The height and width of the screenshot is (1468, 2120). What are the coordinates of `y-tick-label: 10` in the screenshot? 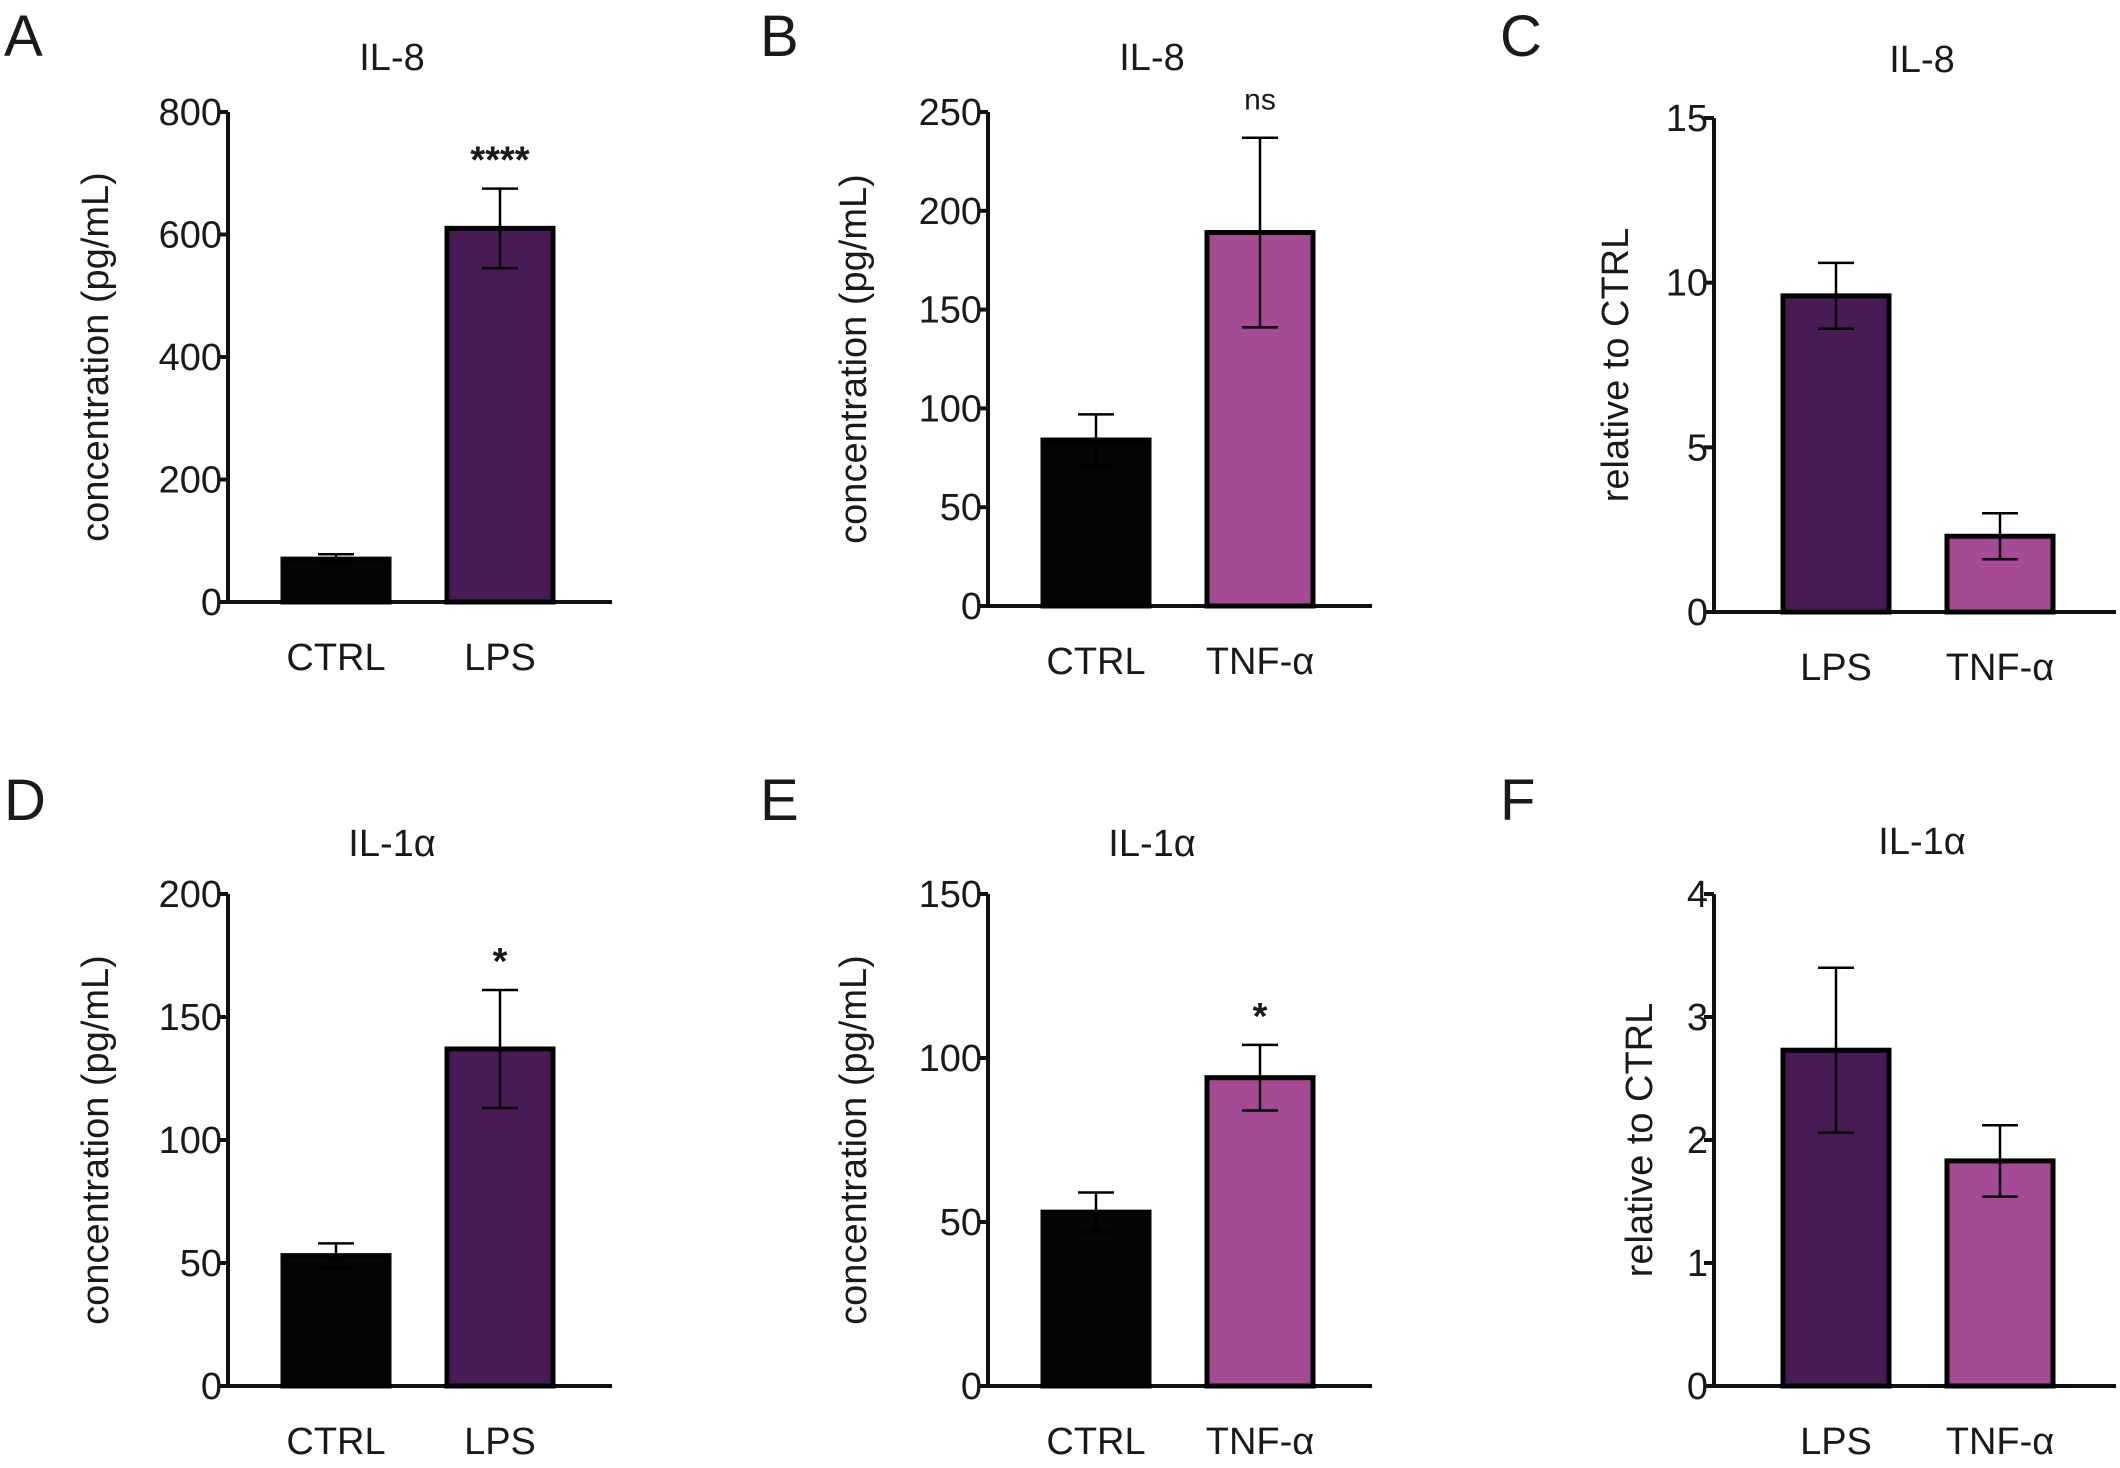 It's located at (1687, 284).